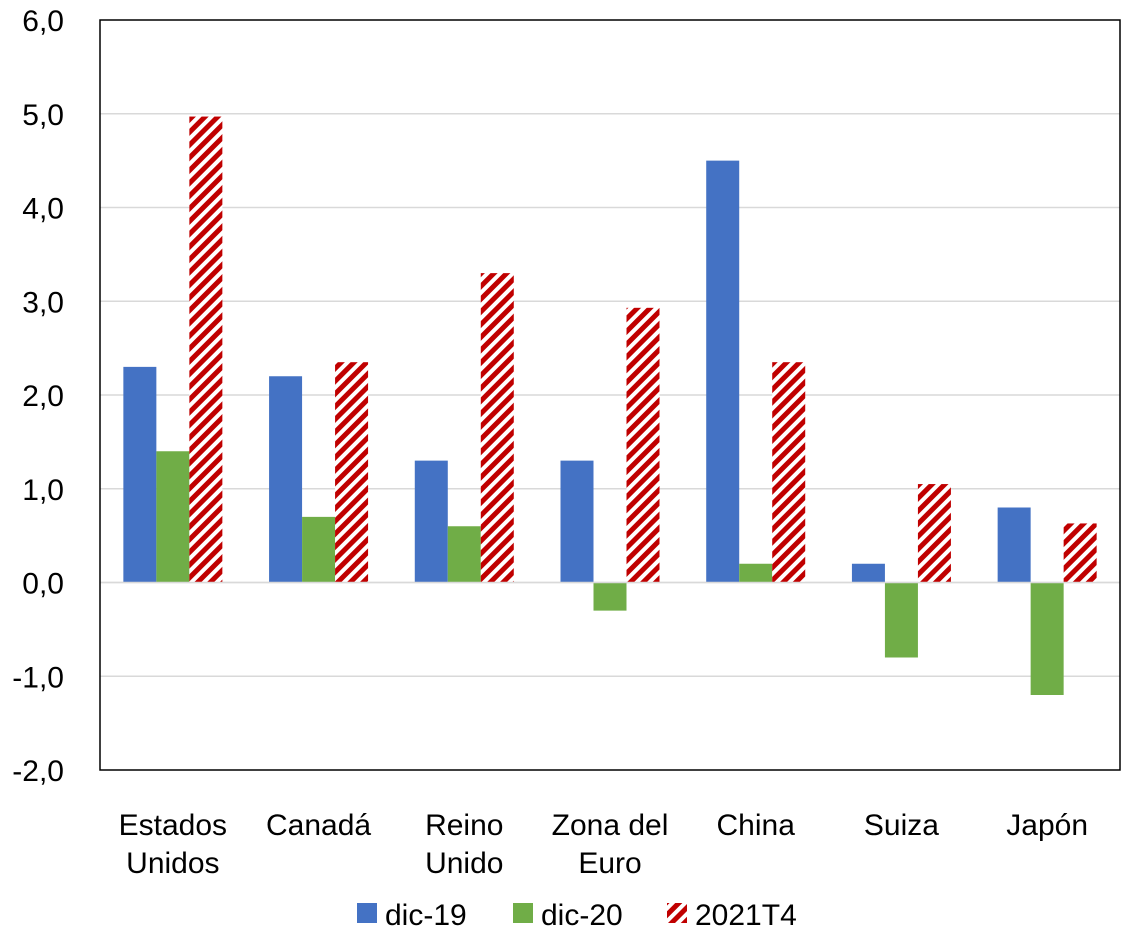  Describe the element at coordinates (1047, 825) in the screenshot. I see `x-tick-label: Japón` at that location.